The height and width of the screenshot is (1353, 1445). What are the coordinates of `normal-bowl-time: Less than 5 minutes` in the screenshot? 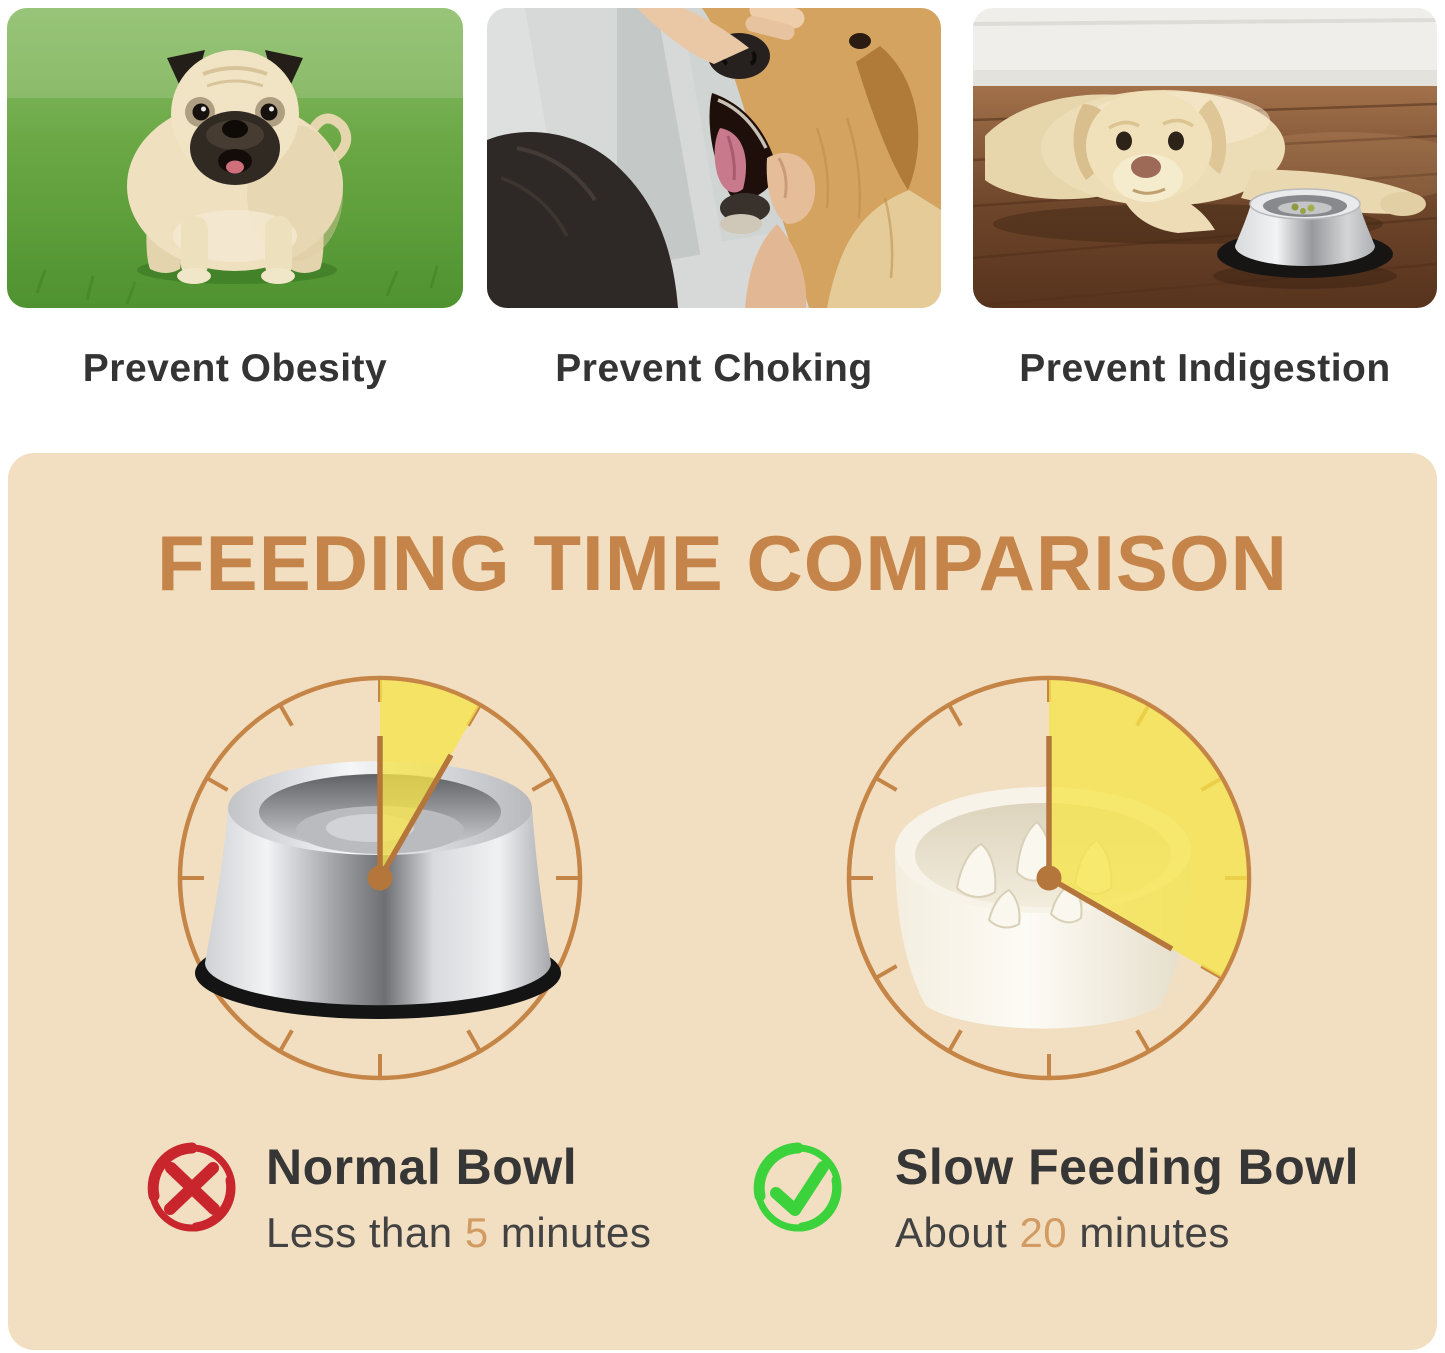 It's located at (459, 1232).